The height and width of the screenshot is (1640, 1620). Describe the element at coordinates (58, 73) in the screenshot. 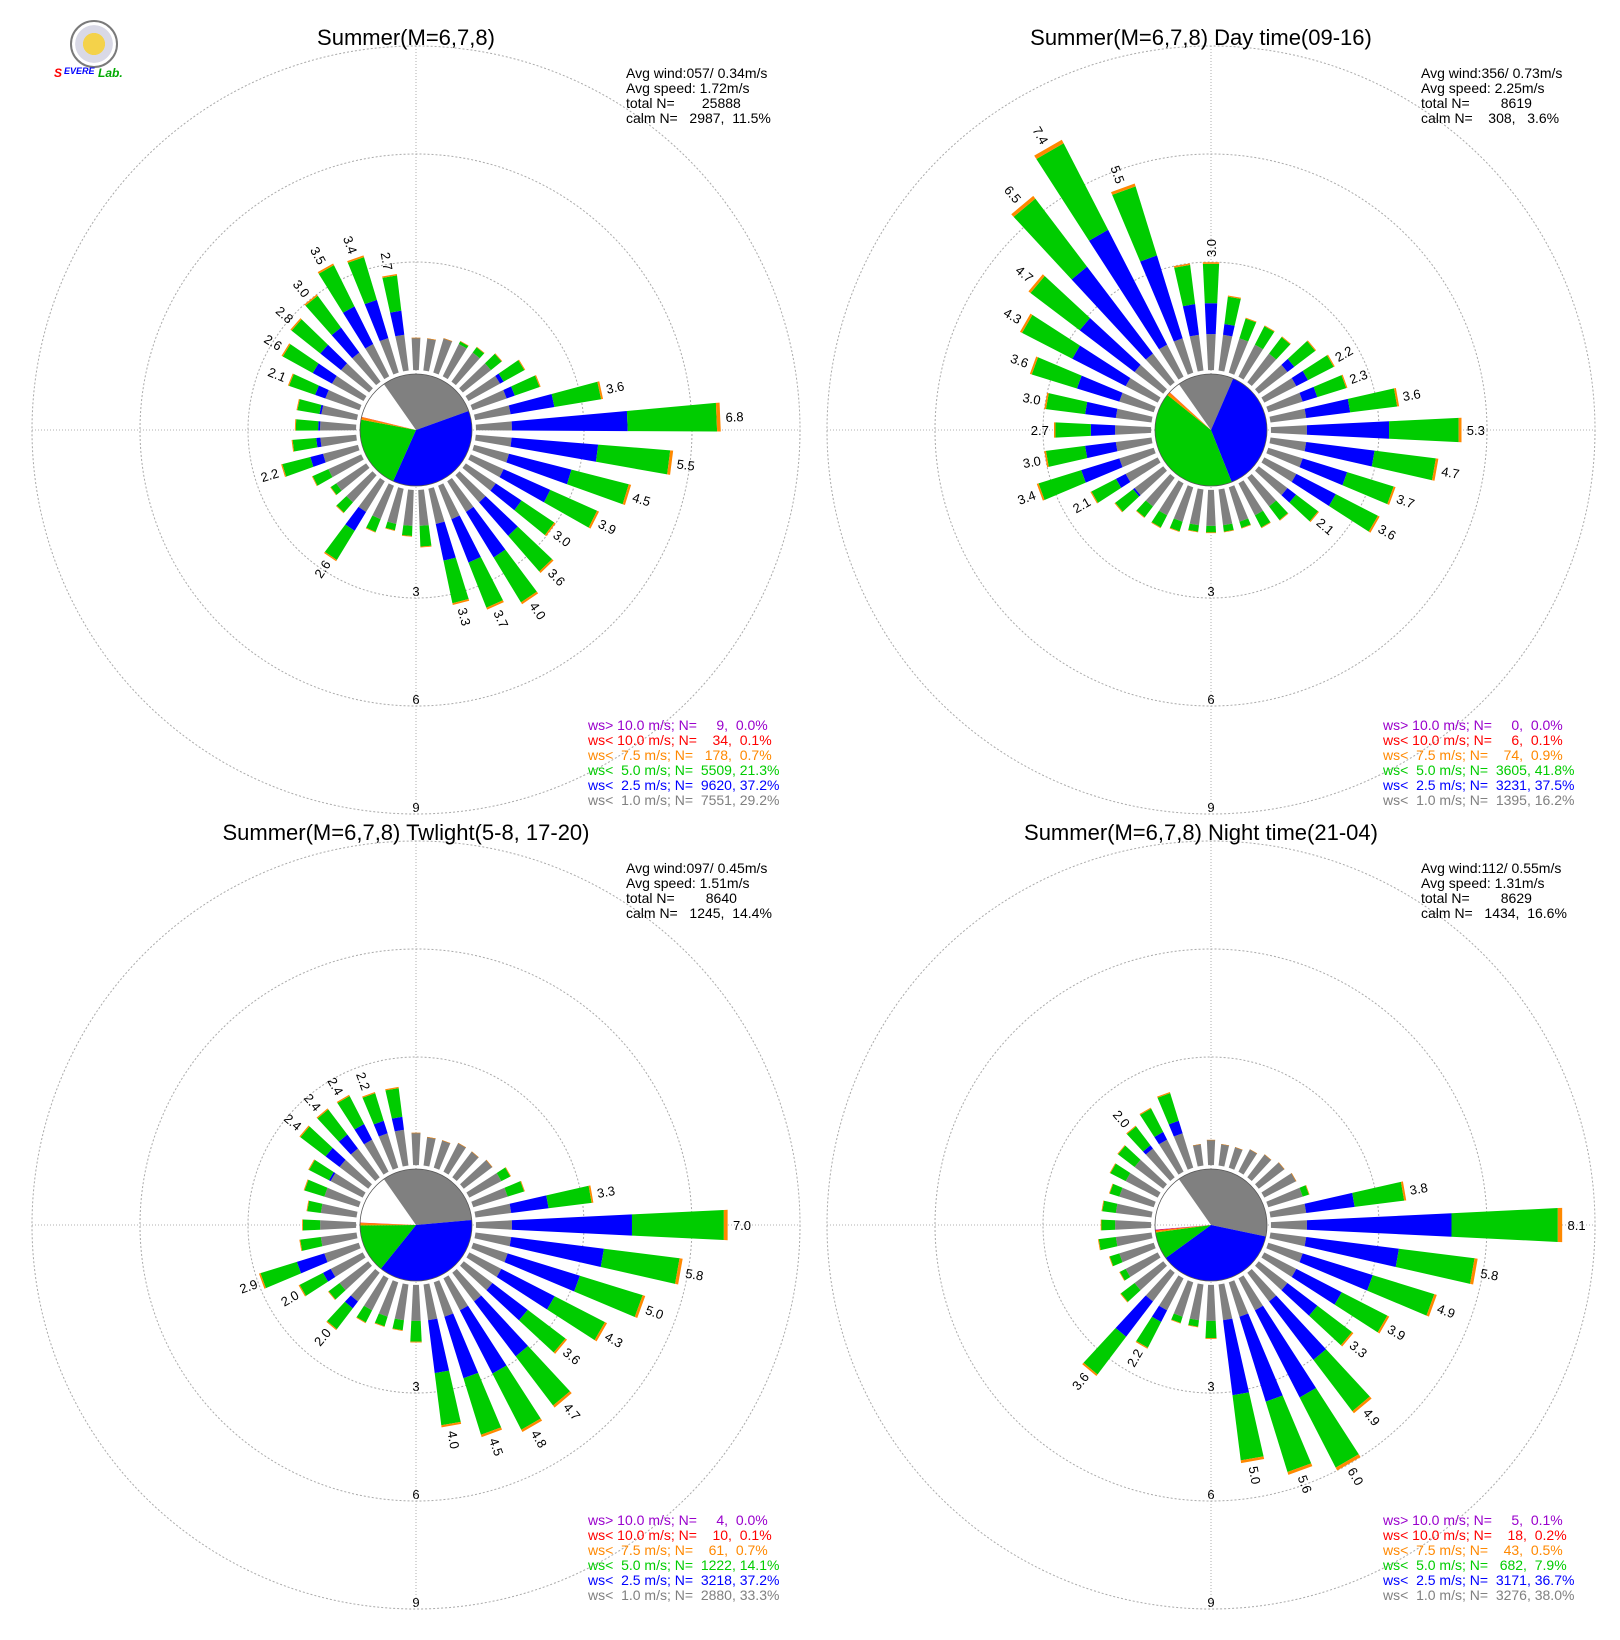

I see `logo-letter-s: S` at that location.